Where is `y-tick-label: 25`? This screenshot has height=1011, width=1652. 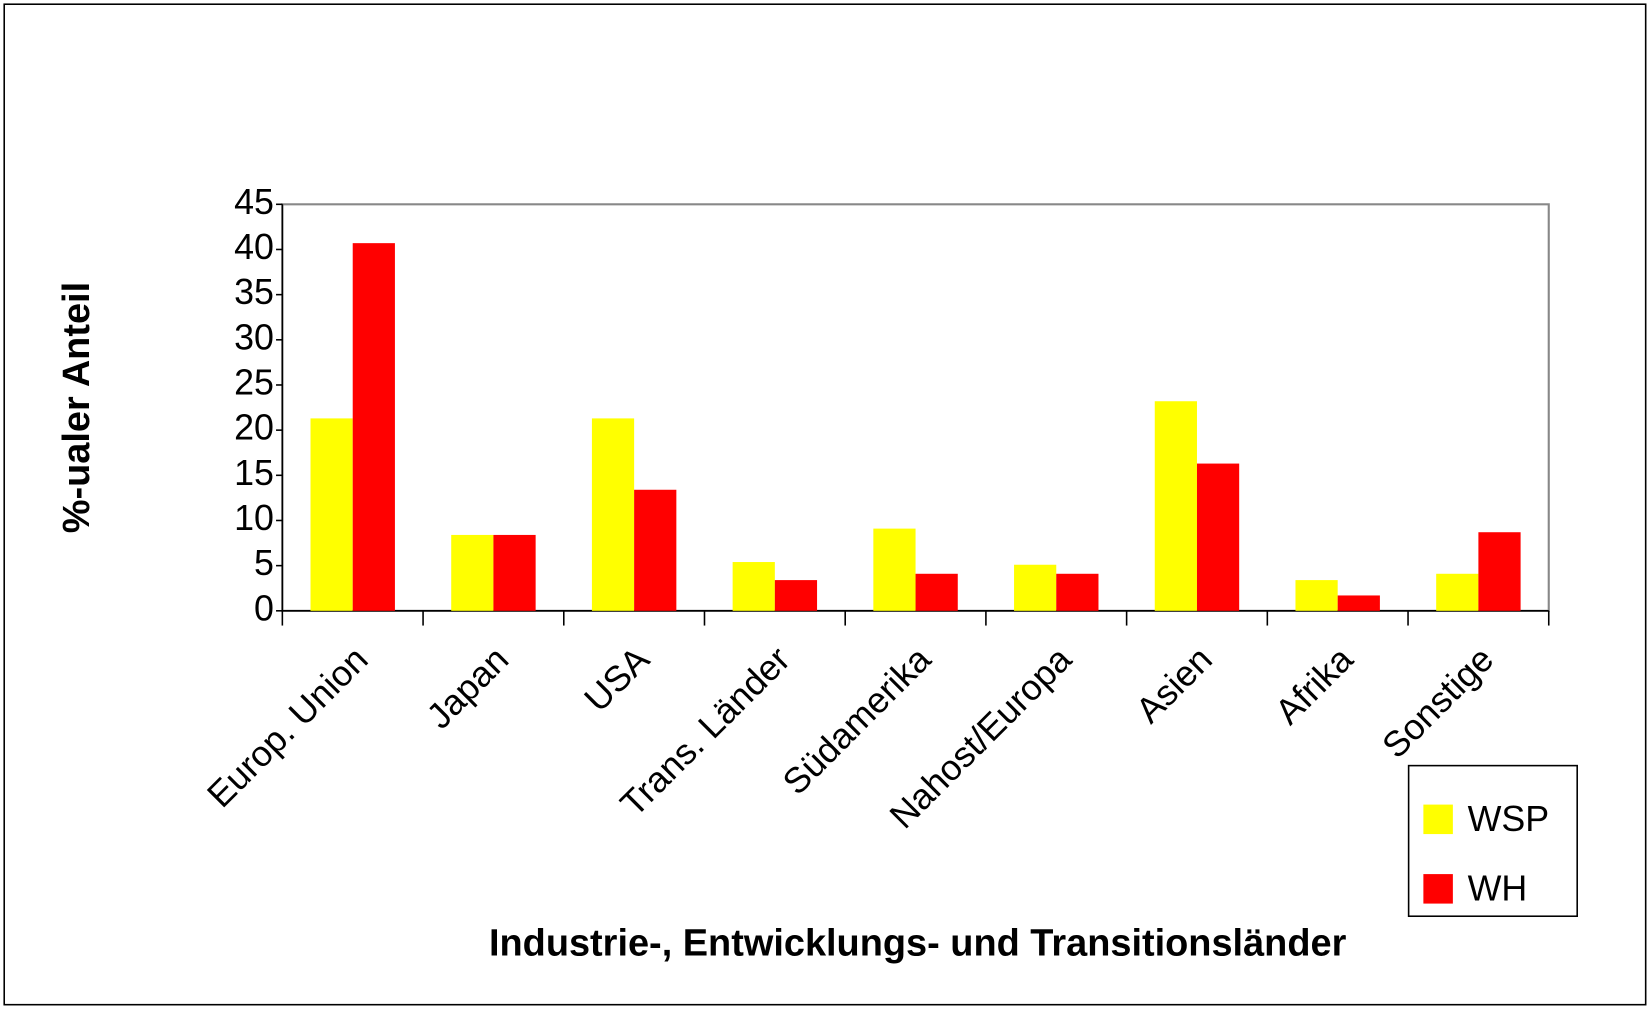 y-tick-label: 25 is located at coordinates (254, 382).